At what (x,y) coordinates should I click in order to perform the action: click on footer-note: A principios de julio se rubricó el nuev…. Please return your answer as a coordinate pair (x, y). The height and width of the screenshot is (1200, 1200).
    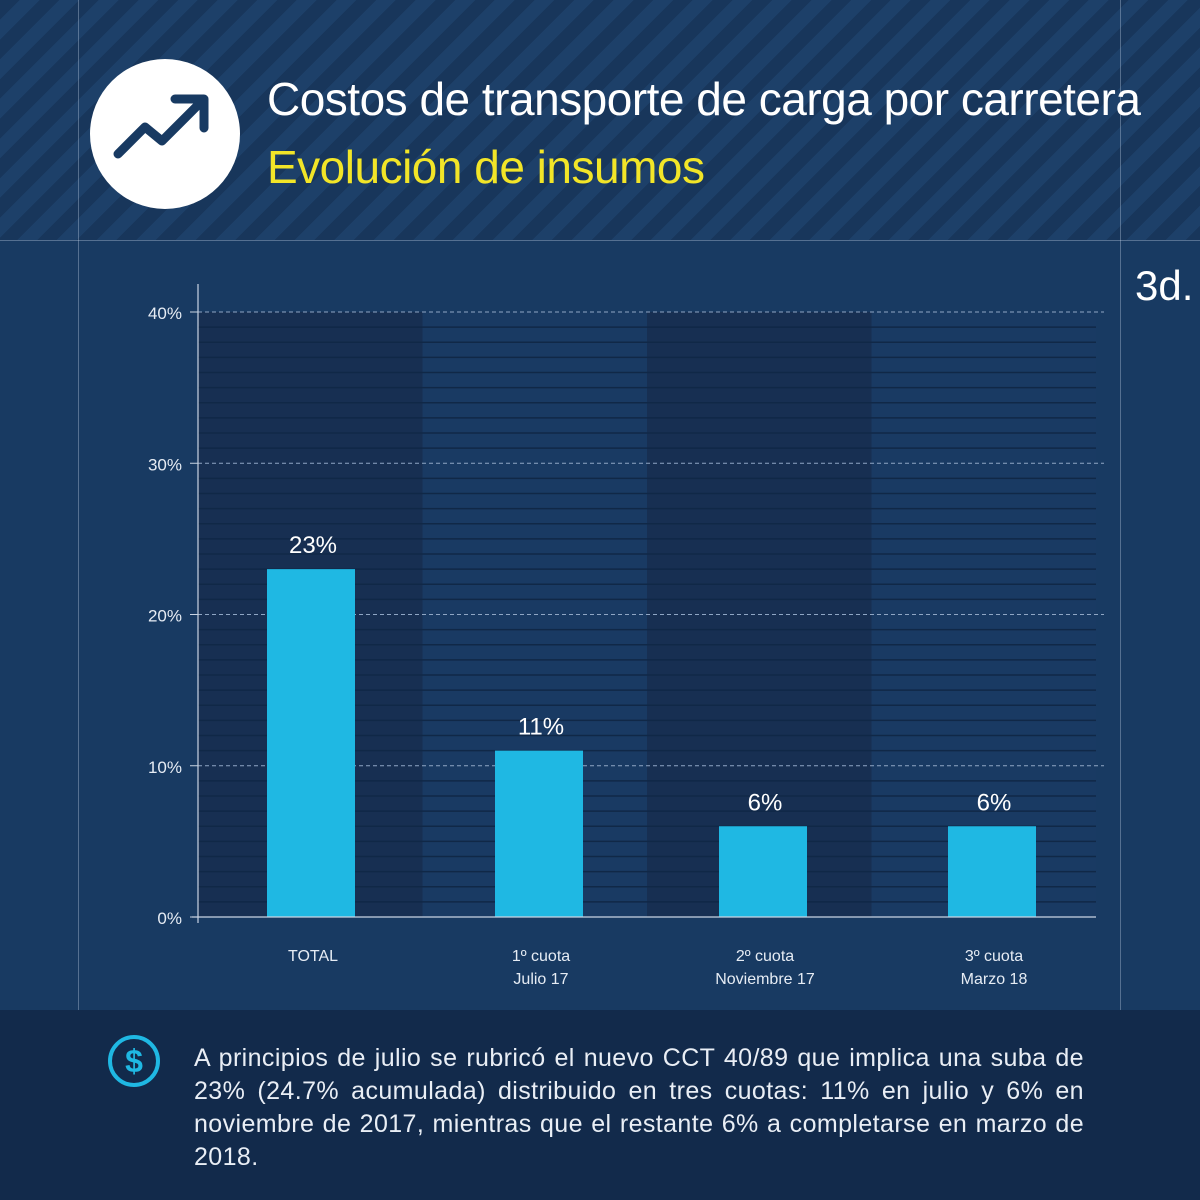
    Looking at the image, I should click on (639, 1107).